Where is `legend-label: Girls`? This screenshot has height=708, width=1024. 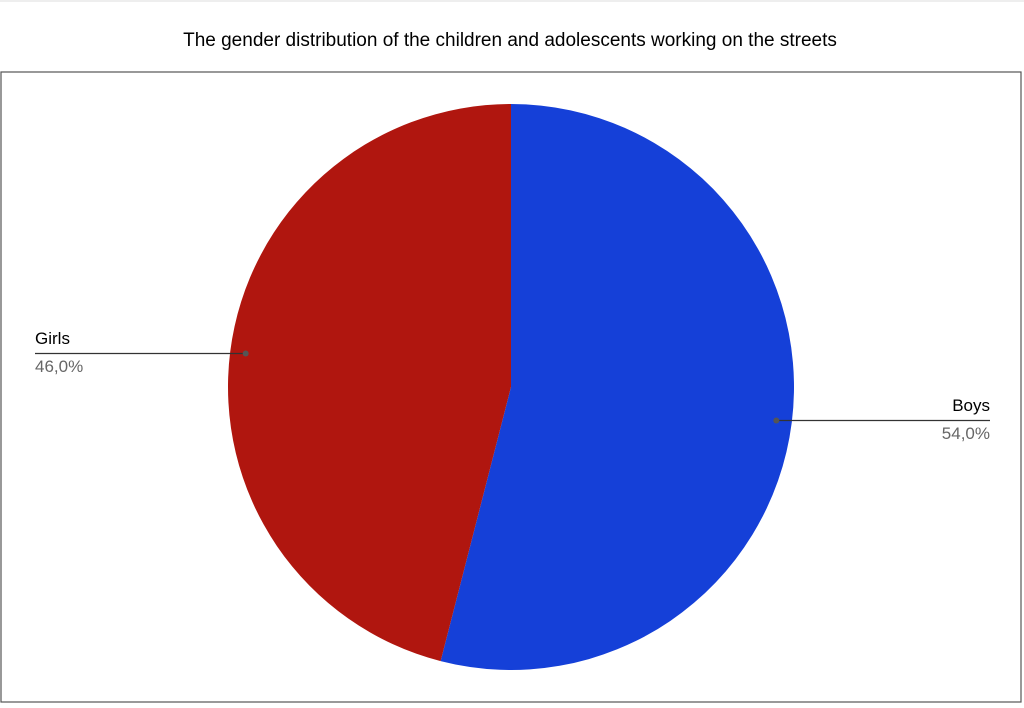
legend-label: Girls is located at coordinates (52, 338).